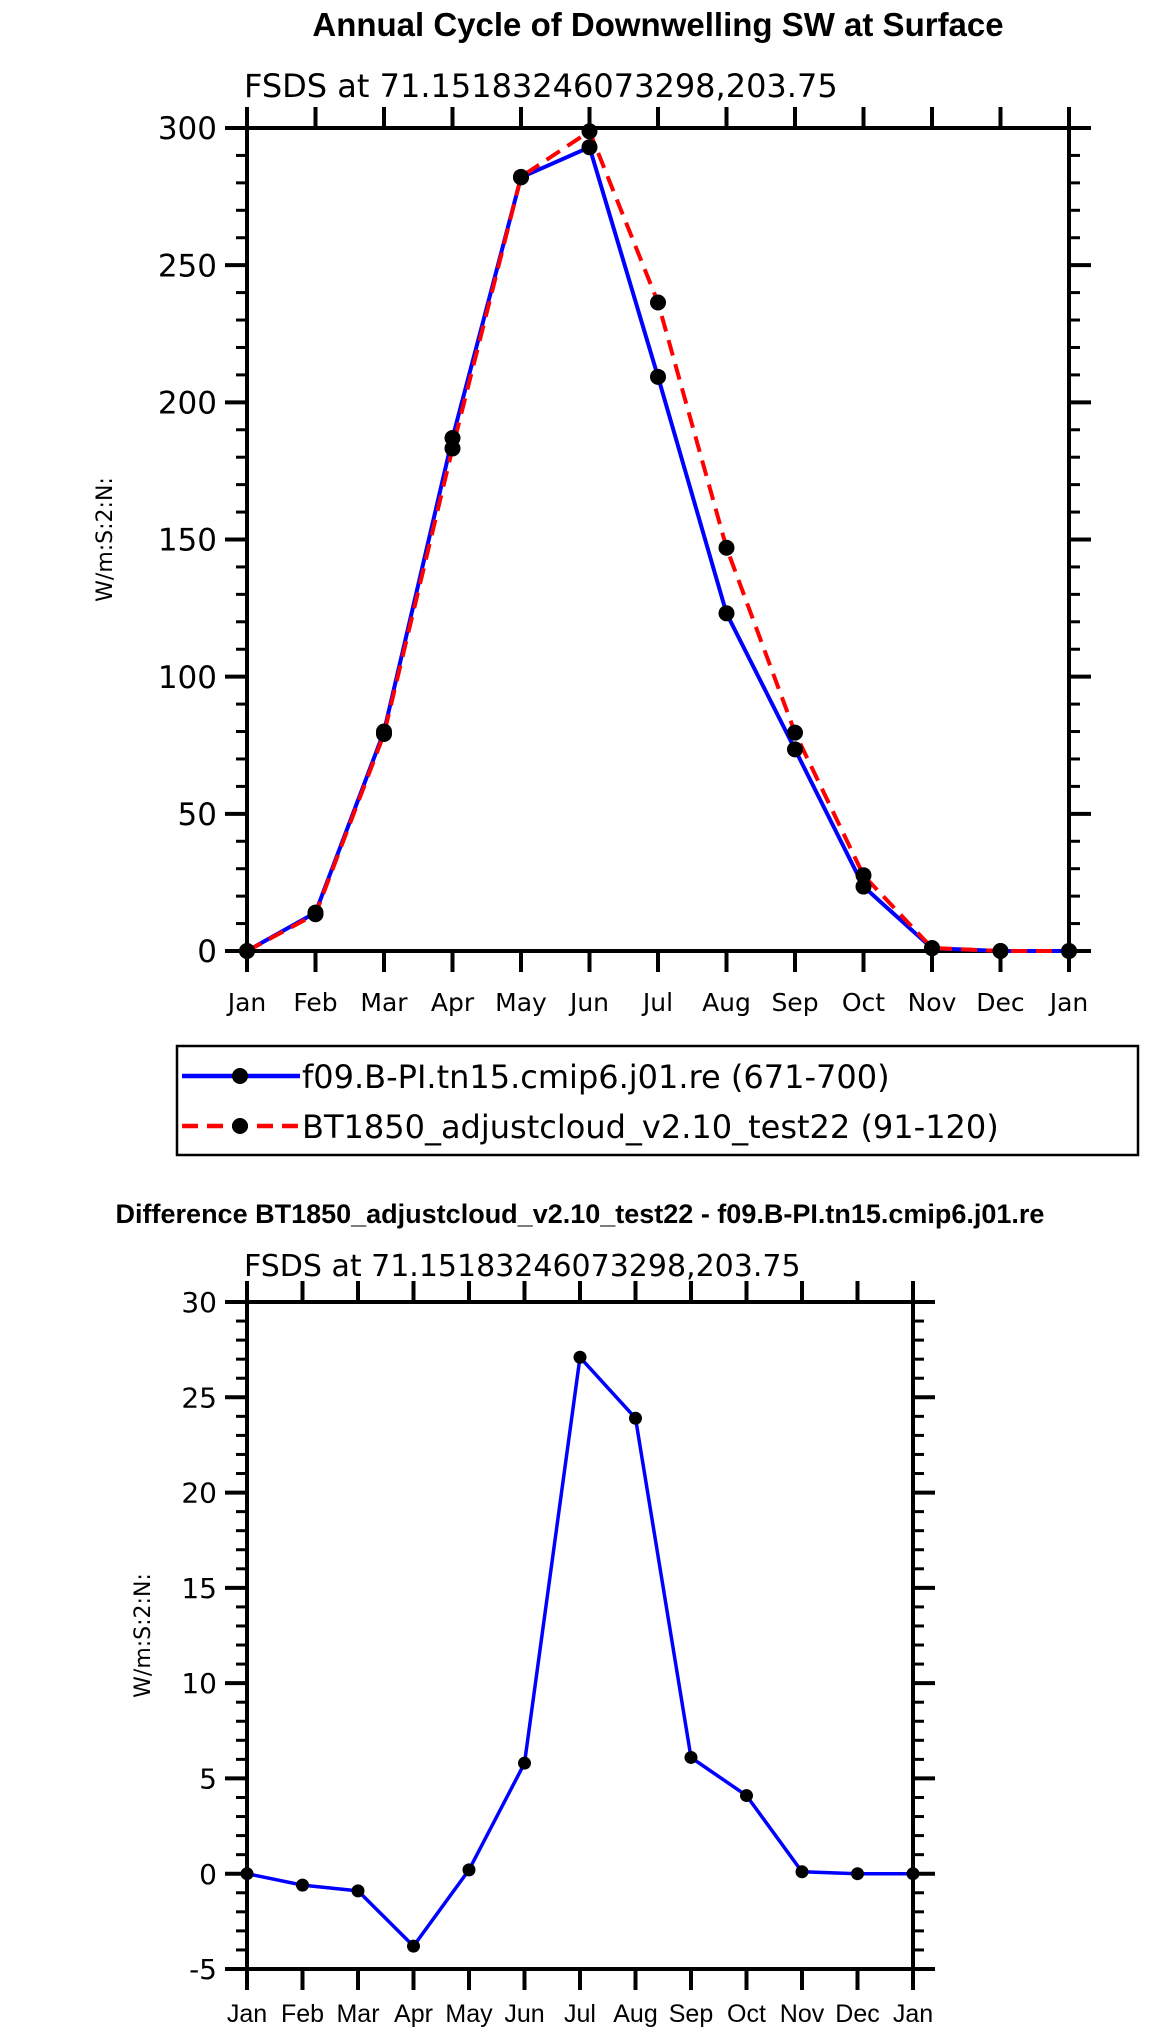 The height and width of the screenshot is (2031, 1161). I want to click on y-tick-label: 150, so click(187, 541).